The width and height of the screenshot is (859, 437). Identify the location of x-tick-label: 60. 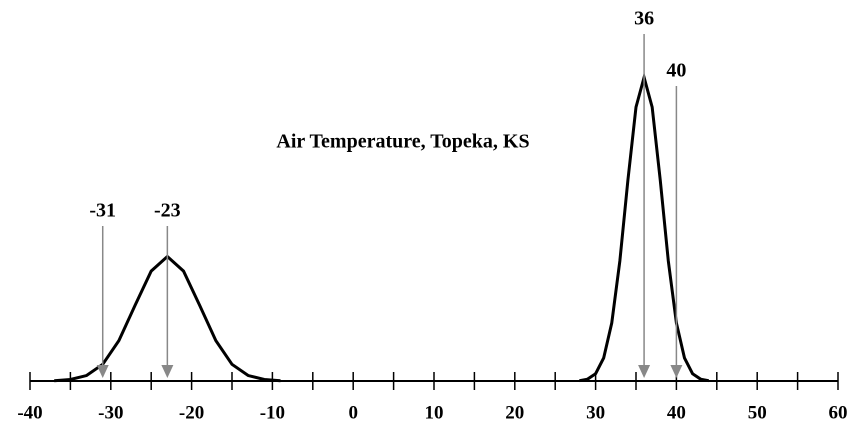
(838, 412).